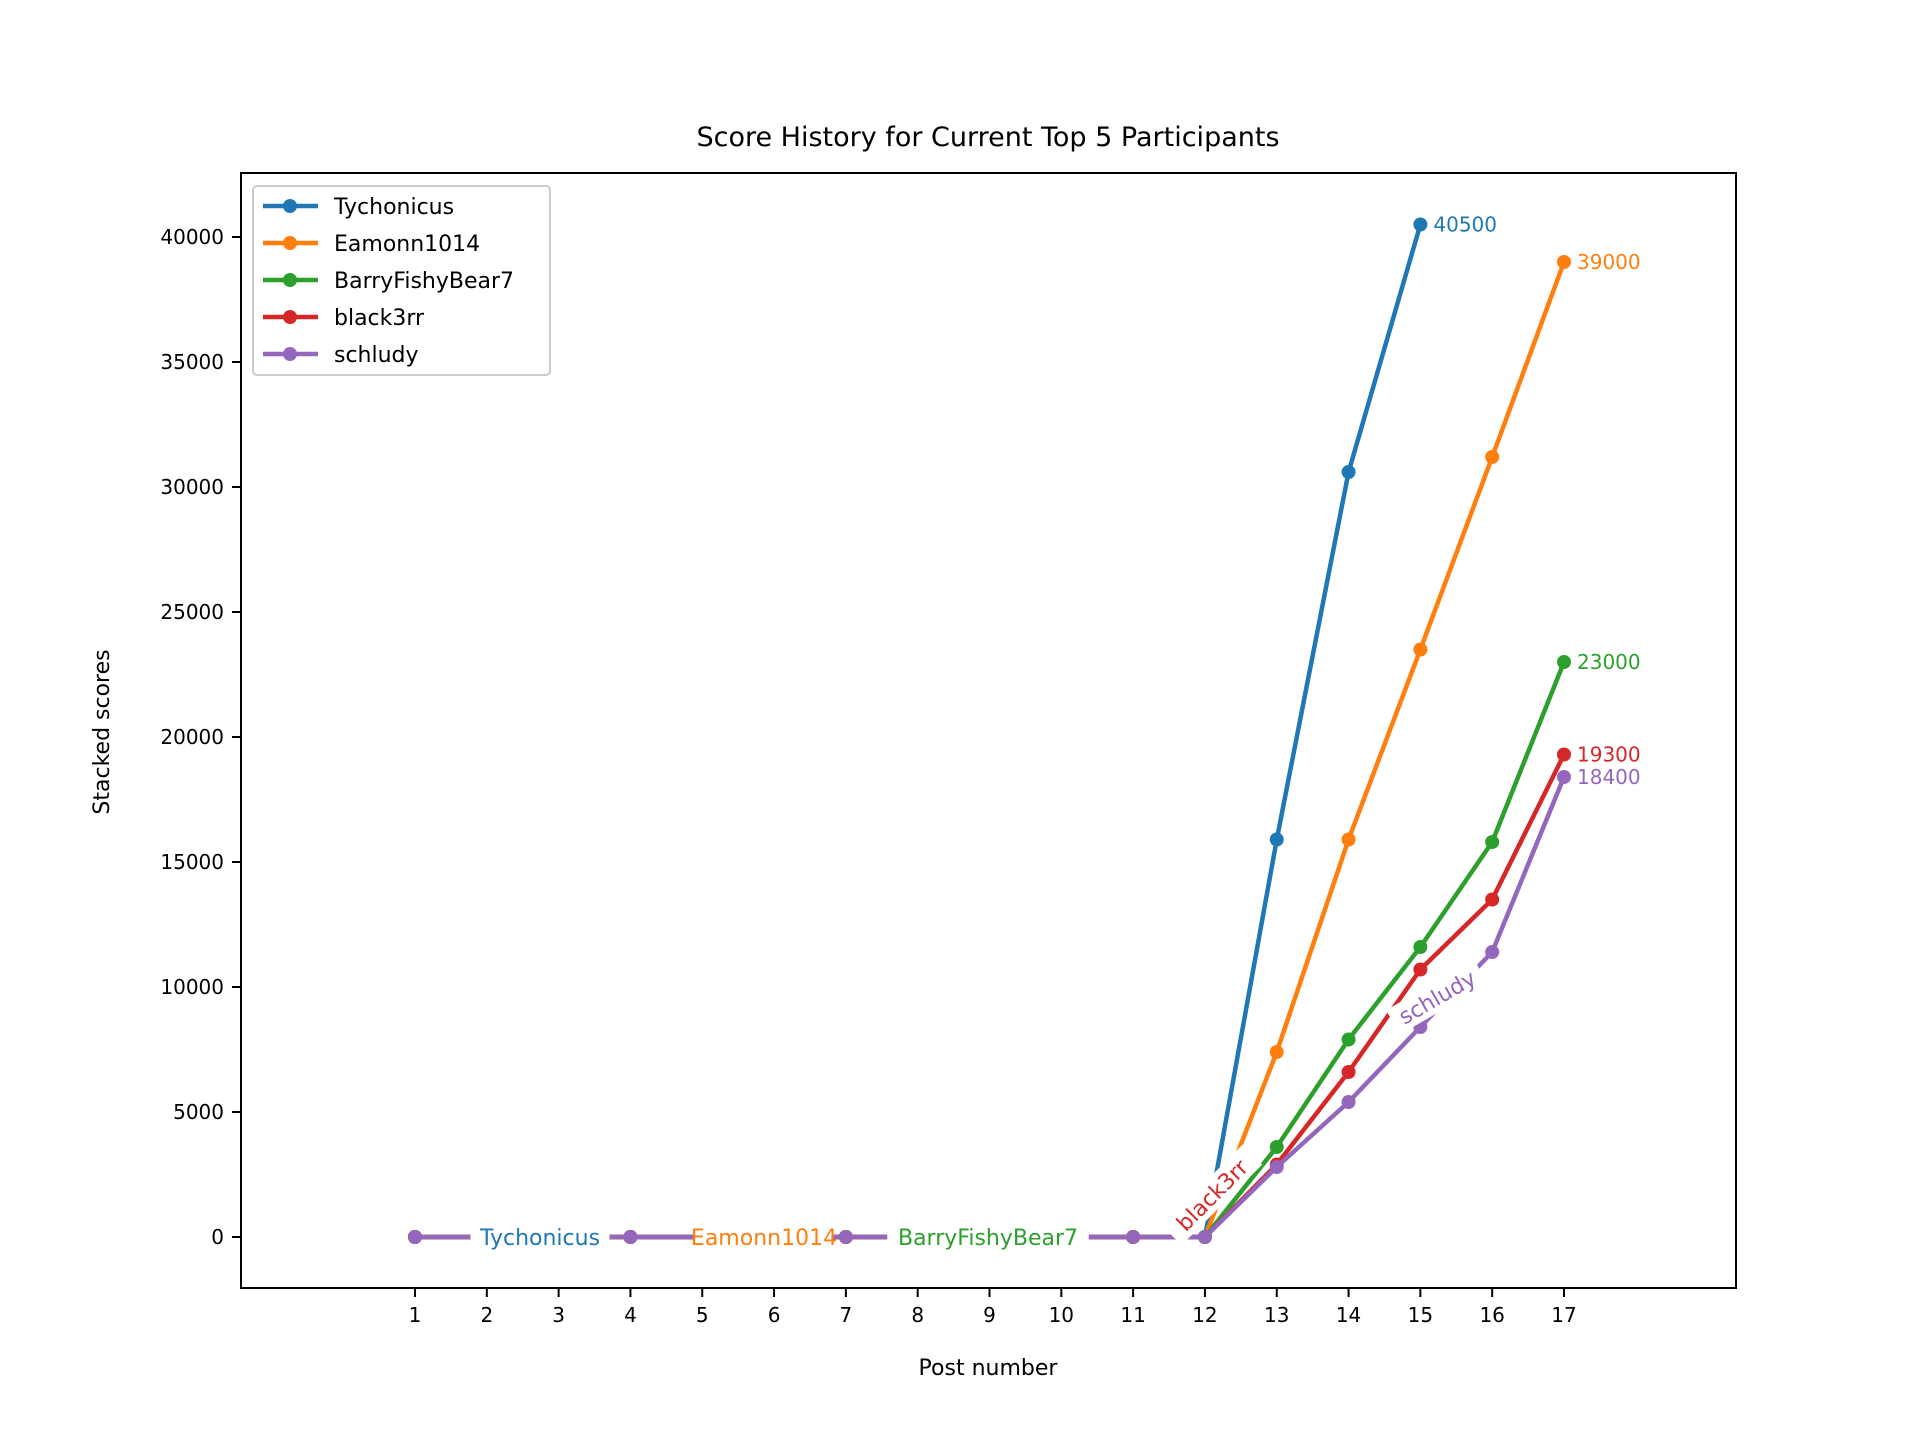 Image resolution: width=1920 pixels, height=1444 pixels. I want to click on y-tick-label: 40000, so click(192, 237).